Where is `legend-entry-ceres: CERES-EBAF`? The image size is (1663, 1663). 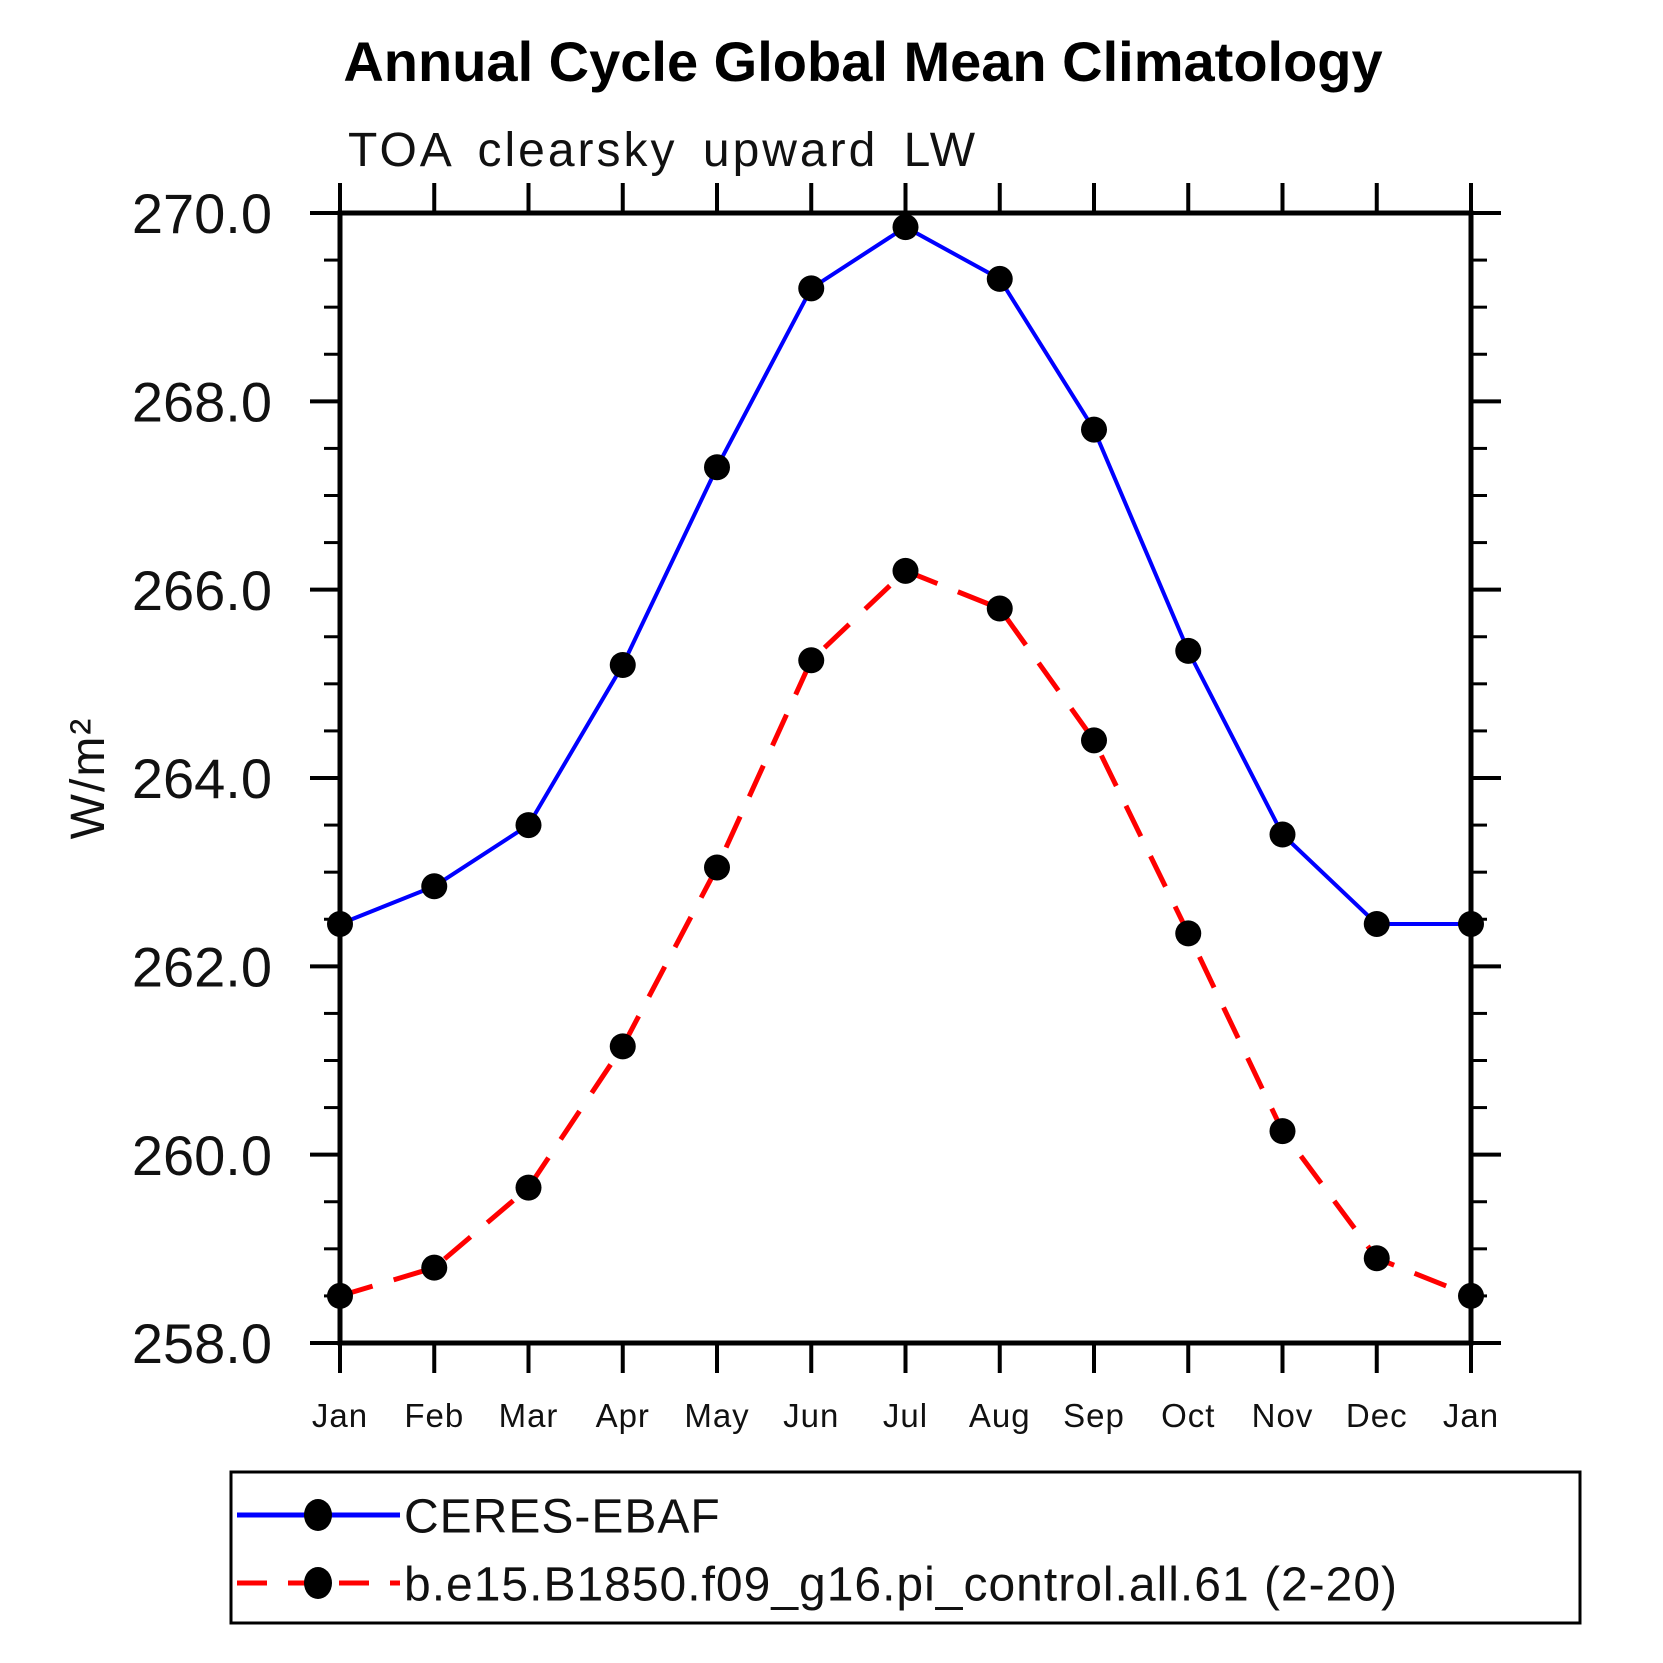 legend-entry-ceres: CERES-EBAF is located at coordinates (479, 1516).